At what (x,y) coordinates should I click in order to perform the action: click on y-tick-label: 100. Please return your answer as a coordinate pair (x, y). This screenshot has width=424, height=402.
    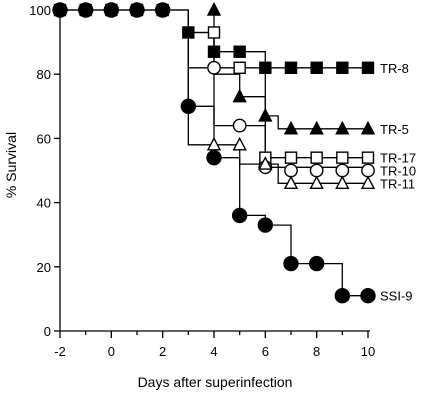
    Looking at the image, I should click on (40, 10).